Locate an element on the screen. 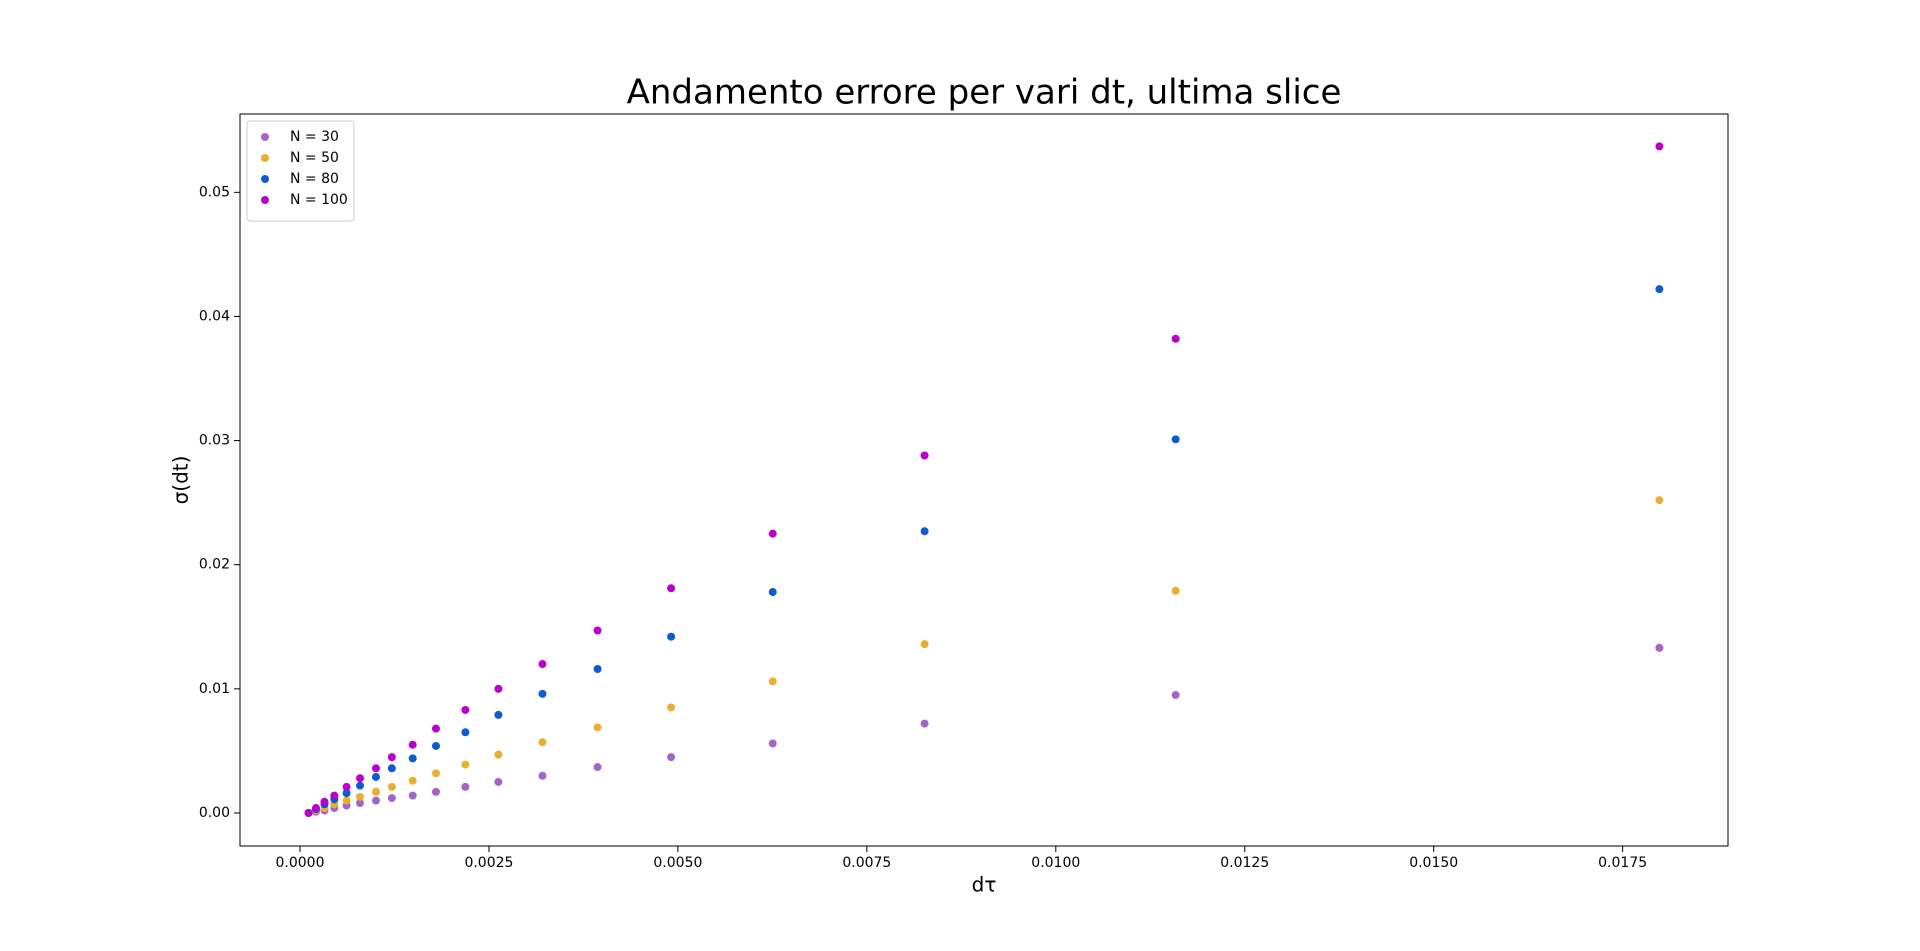  y-tick-label: 0.04 is located at coordinates (214, 316).